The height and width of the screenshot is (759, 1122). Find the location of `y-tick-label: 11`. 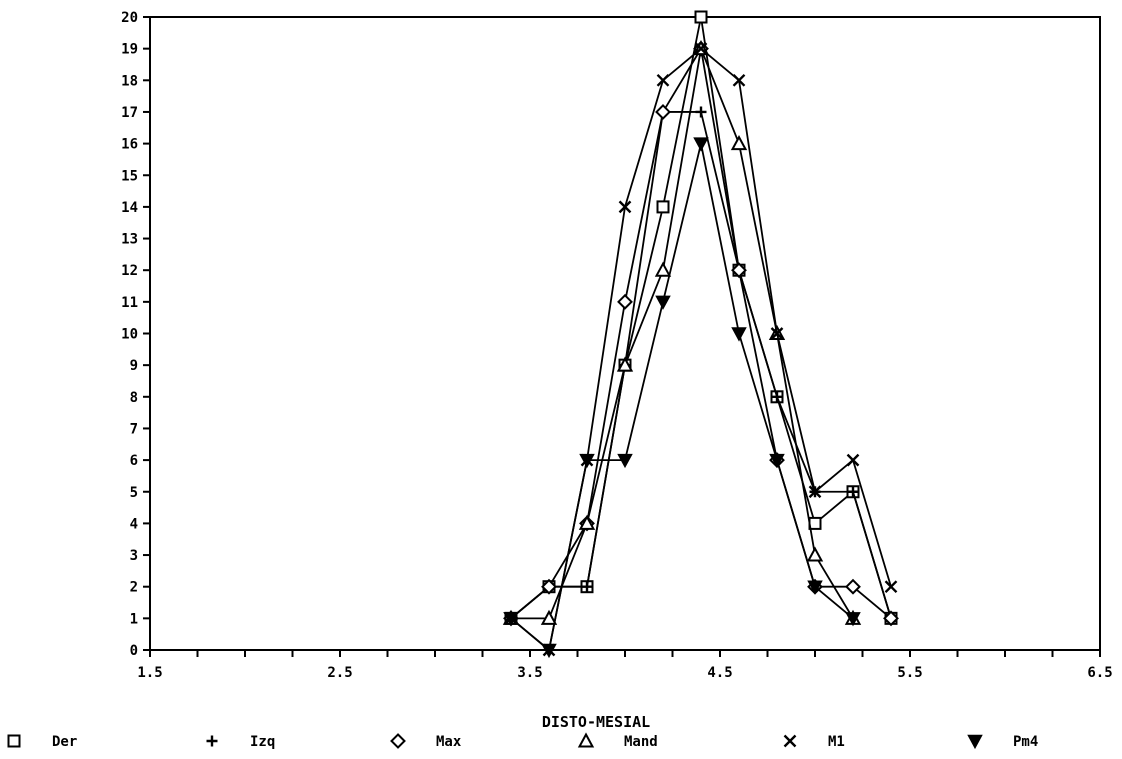

y-tick-label: 11 is located at coordinates (129, 303).